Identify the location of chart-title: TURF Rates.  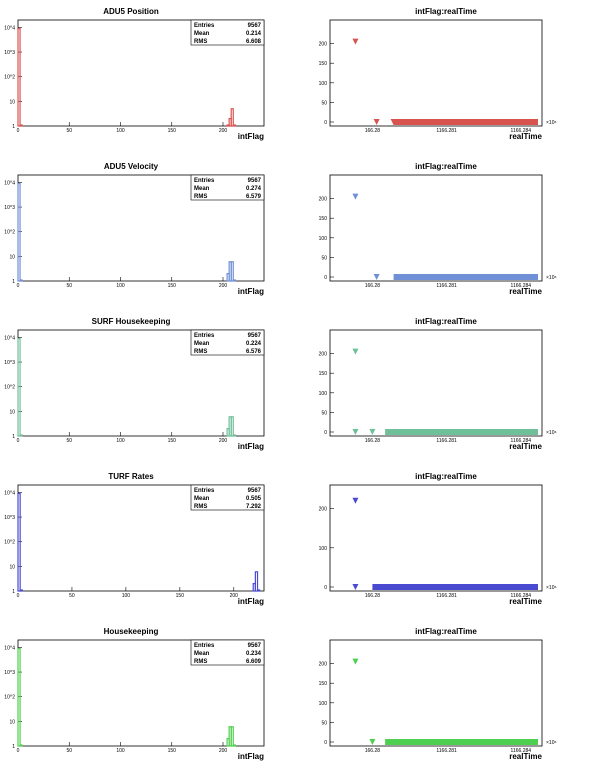
(131, 476).